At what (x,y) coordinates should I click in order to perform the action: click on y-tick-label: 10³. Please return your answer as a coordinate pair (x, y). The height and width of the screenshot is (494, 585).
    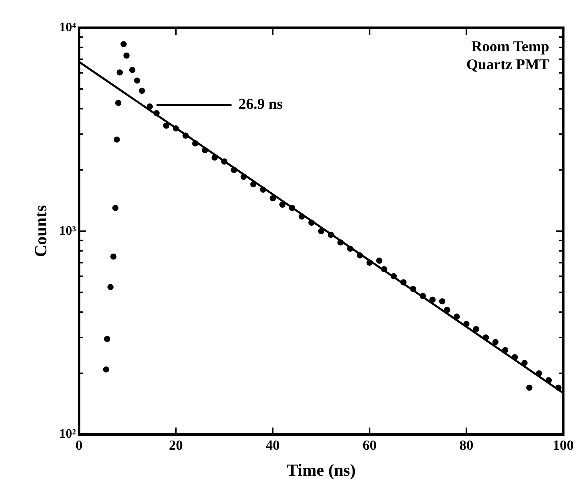
    Looking at the image, I should click on (67, 230).